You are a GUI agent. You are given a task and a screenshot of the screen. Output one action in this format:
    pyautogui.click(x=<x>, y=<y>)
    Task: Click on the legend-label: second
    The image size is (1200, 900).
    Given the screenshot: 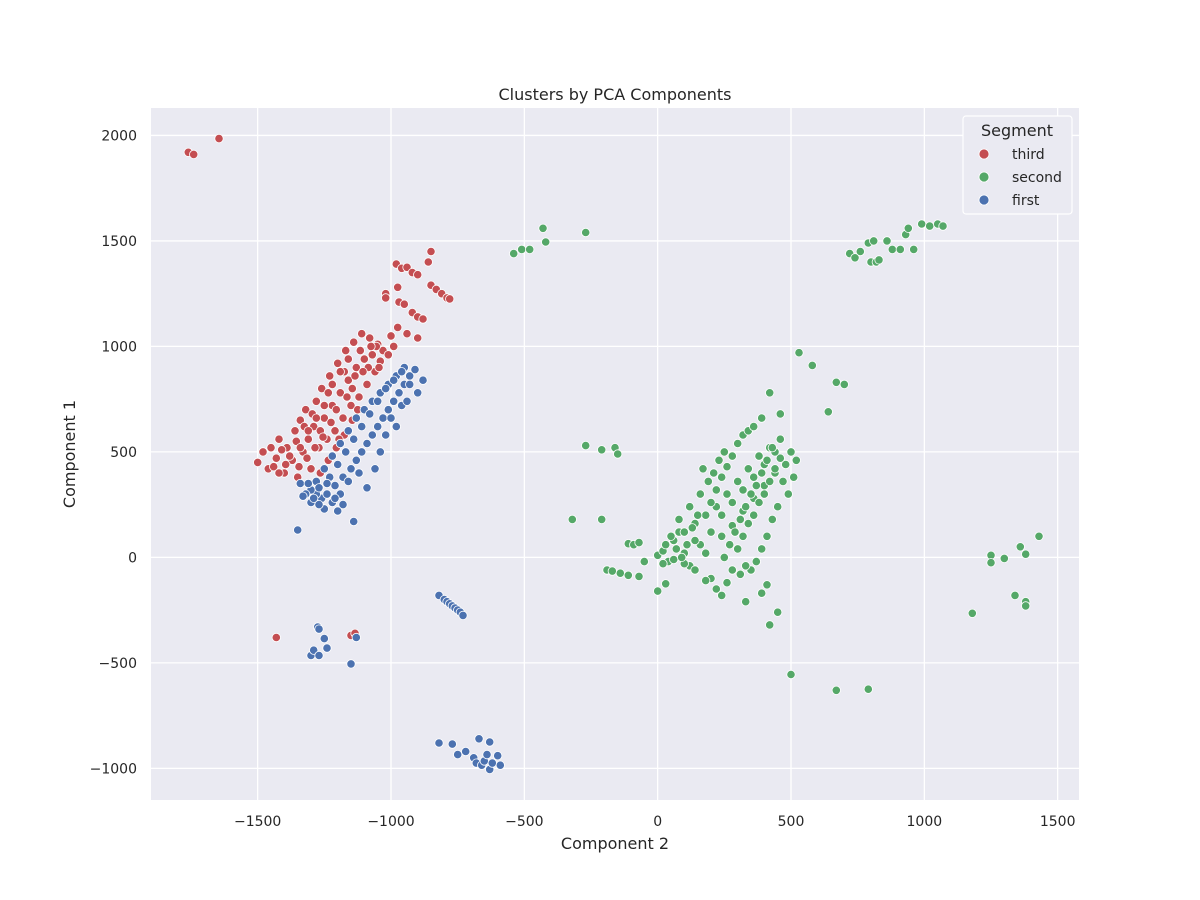 What is the action you would take?
    pyautogui.click(x=1037, y=178)
    